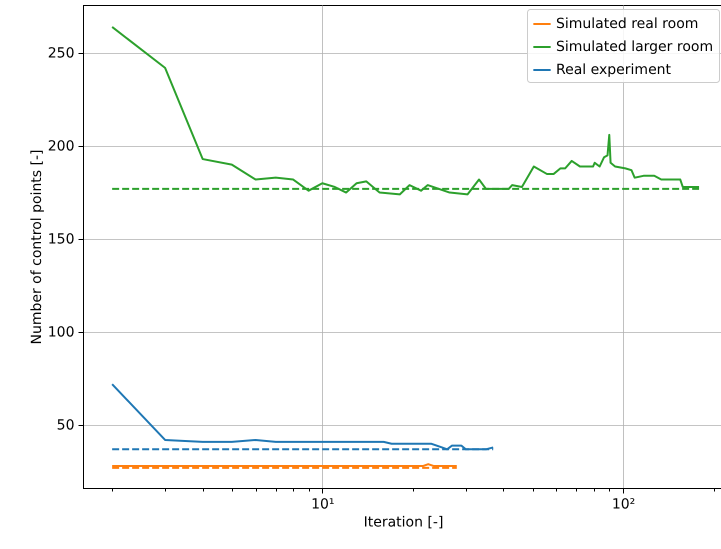 The width and height of the screenshot is (721, 549). Describe the element at coordinates (61, 240) in the screenshot. I see `y-tick-label: 150` at that location.